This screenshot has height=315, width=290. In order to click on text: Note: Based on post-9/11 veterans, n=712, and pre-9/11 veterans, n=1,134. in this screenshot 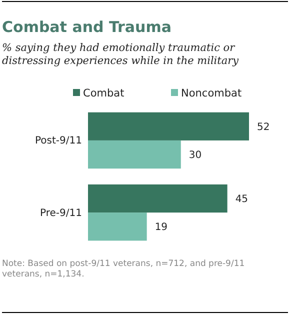, I will do `click(123, 269)`.